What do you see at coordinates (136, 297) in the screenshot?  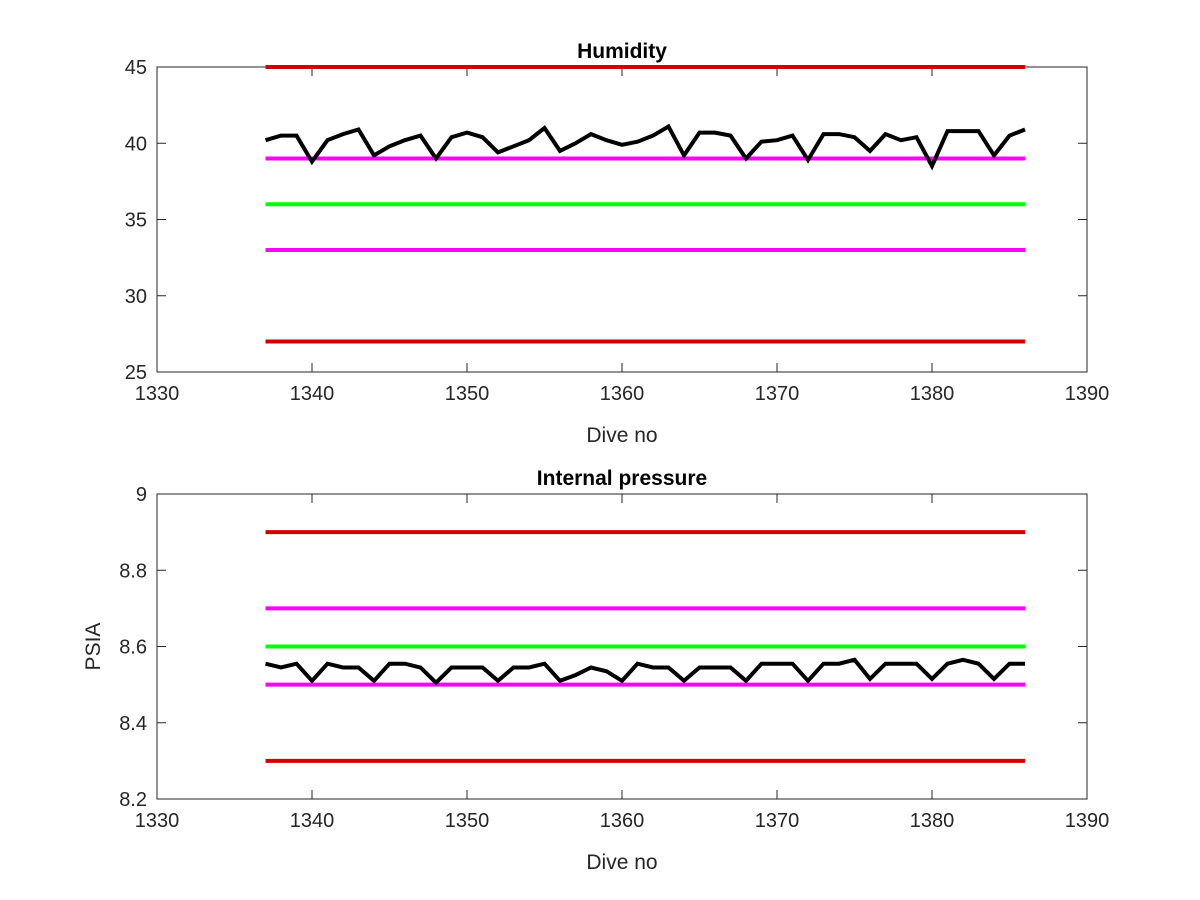 I see `y-tick-label: 30` at bounding box center [136, 297].